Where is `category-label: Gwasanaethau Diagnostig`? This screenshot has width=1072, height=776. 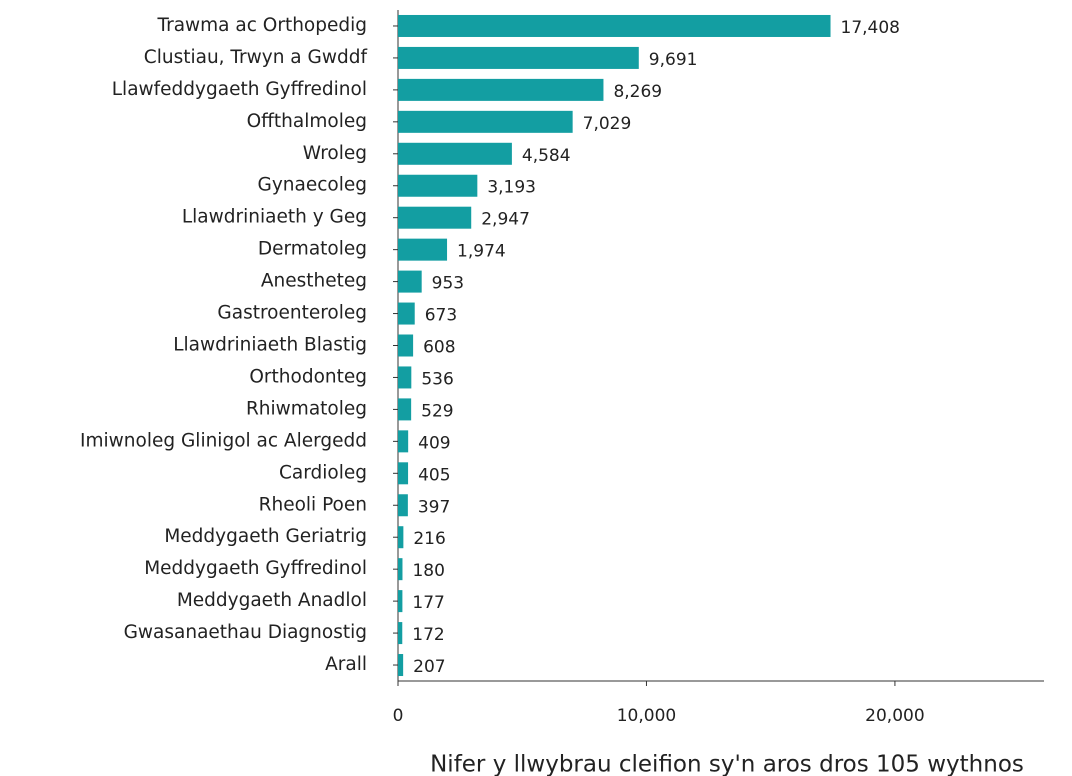 category-label: Gwasanaethau Diagnostig is located at coordinates (245, 632).